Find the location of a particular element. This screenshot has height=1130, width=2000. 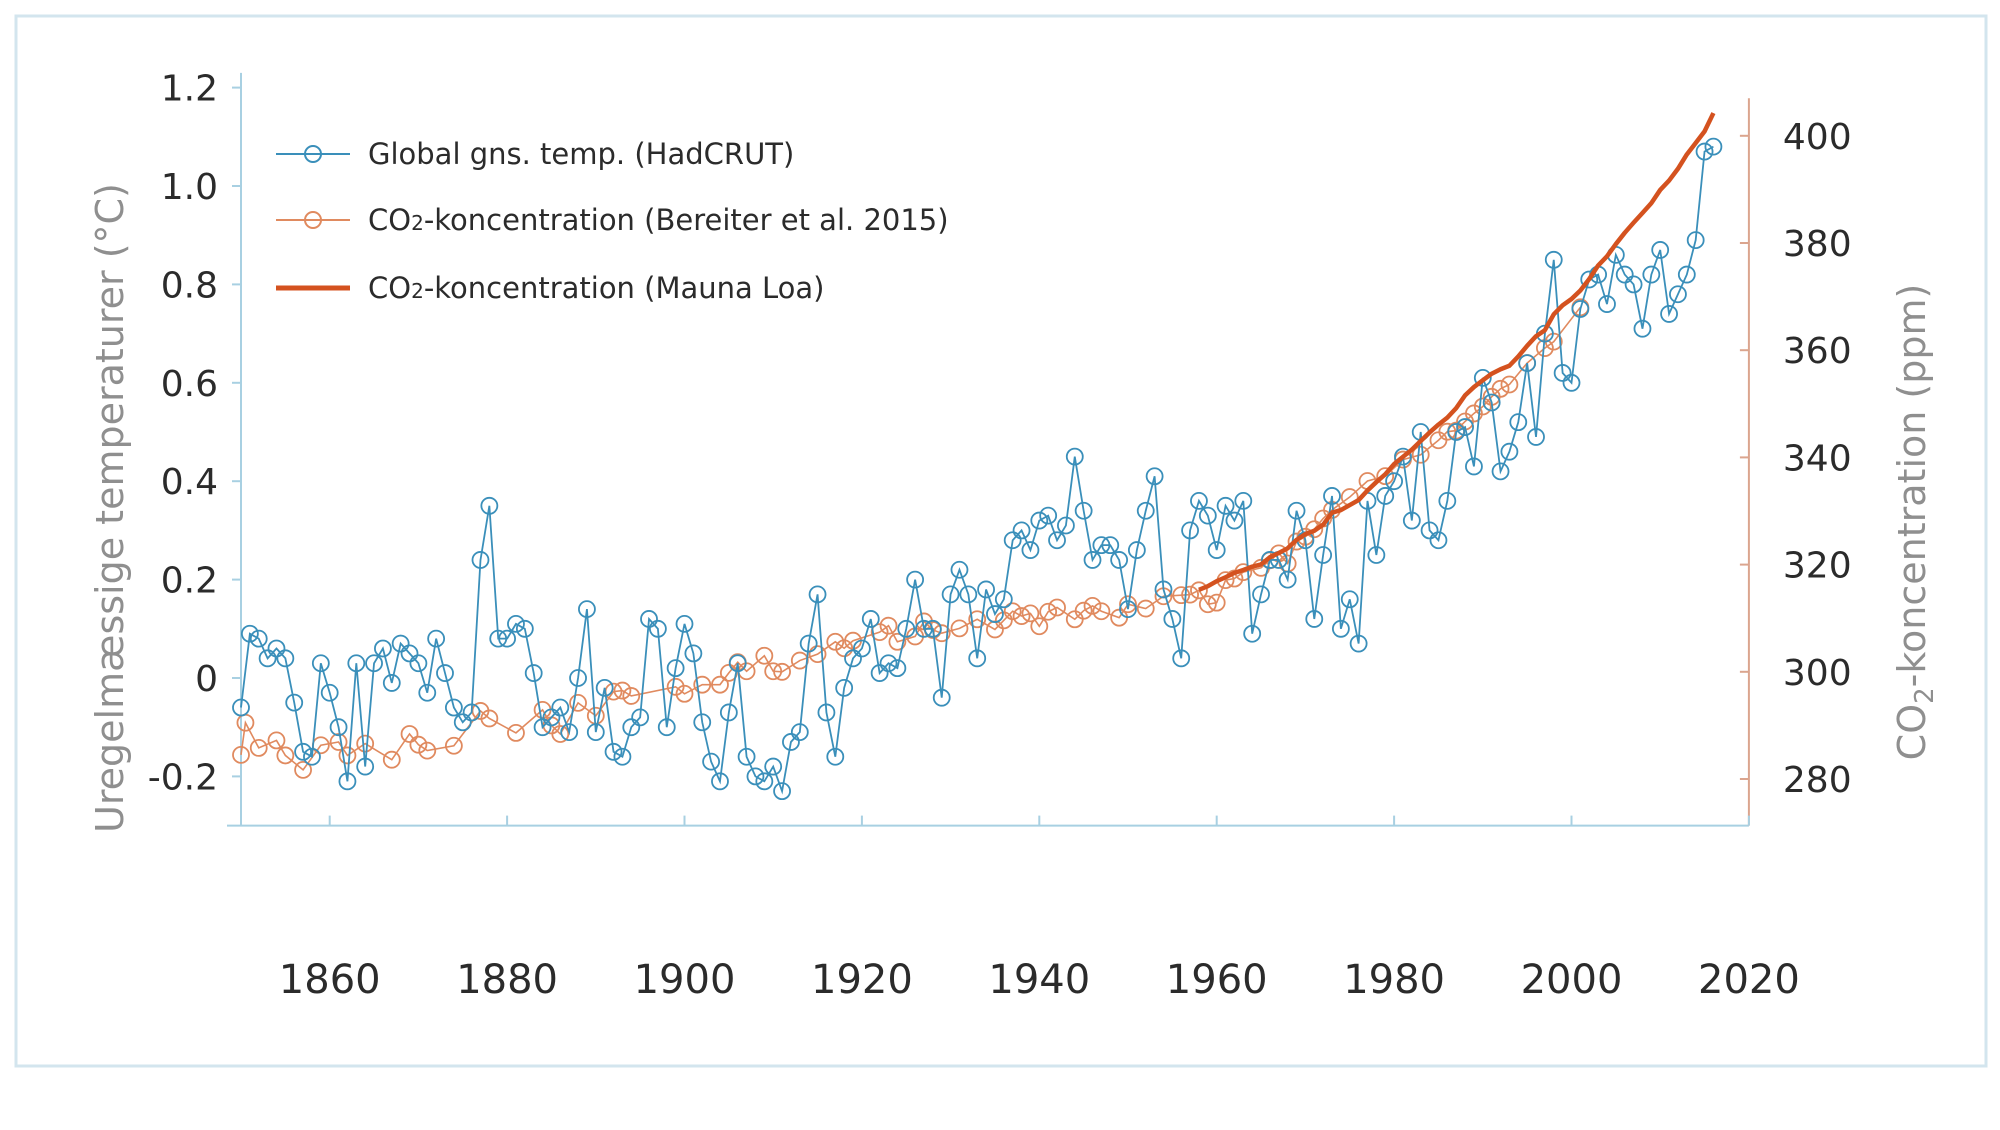

x-tick-label: 1860 is located at coordinates (330, 980).